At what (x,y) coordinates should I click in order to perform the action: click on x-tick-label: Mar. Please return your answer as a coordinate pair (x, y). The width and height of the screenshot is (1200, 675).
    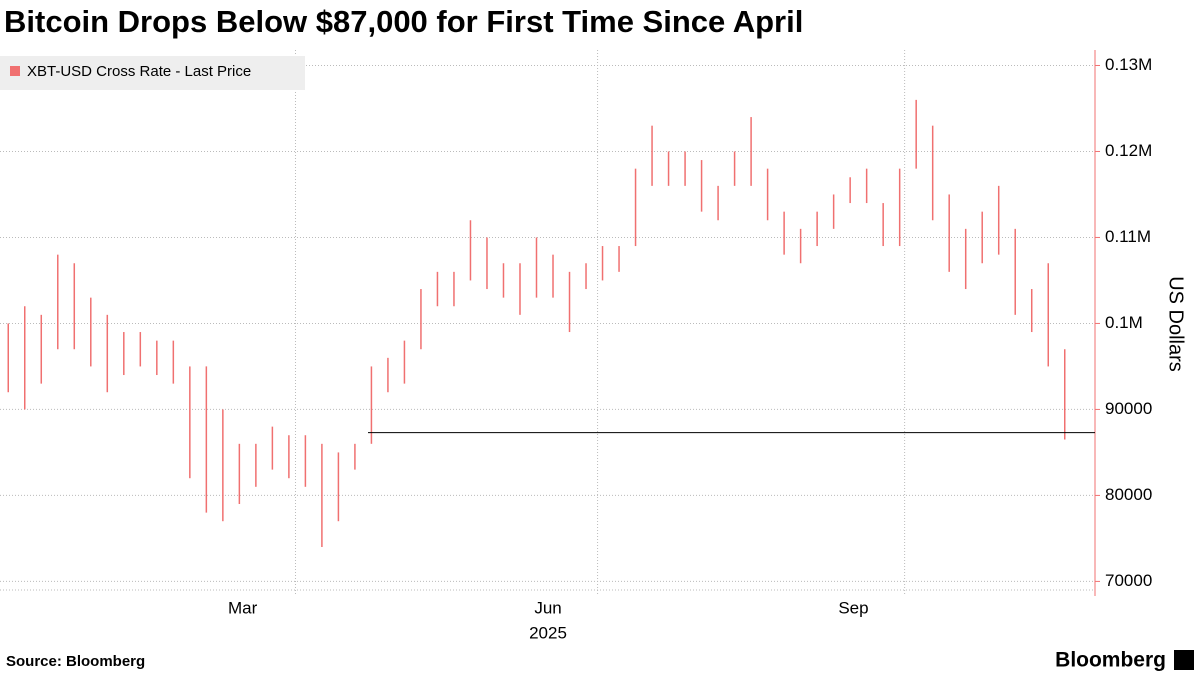
    Looking at the image, I should click on (243, 607).